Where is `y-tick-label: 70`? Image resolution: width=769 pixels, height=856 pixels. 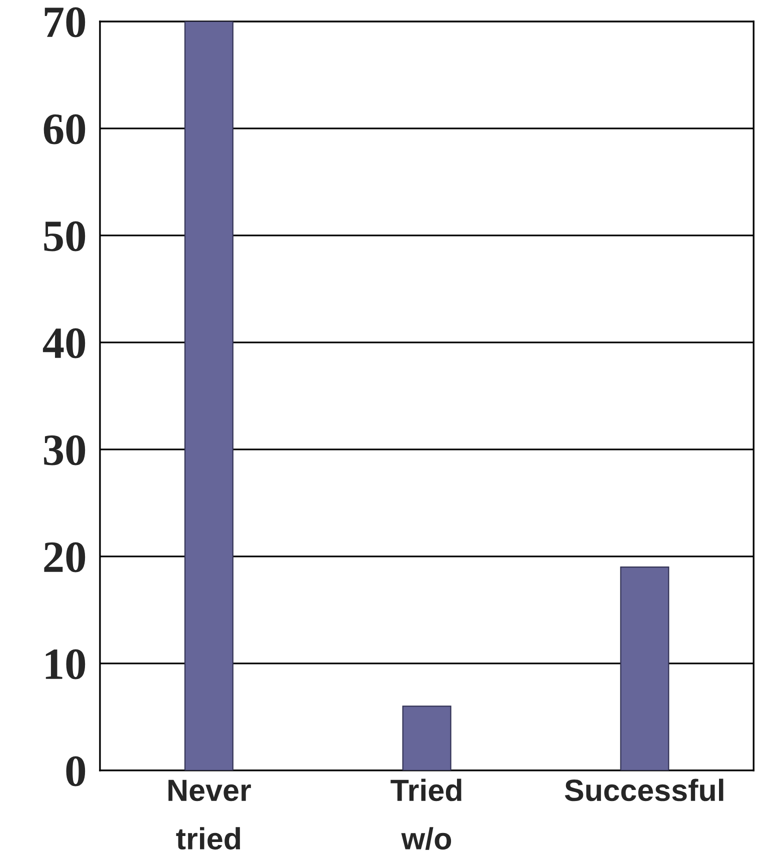
y-tick-label: 70 is located at coordinates (65, 22).